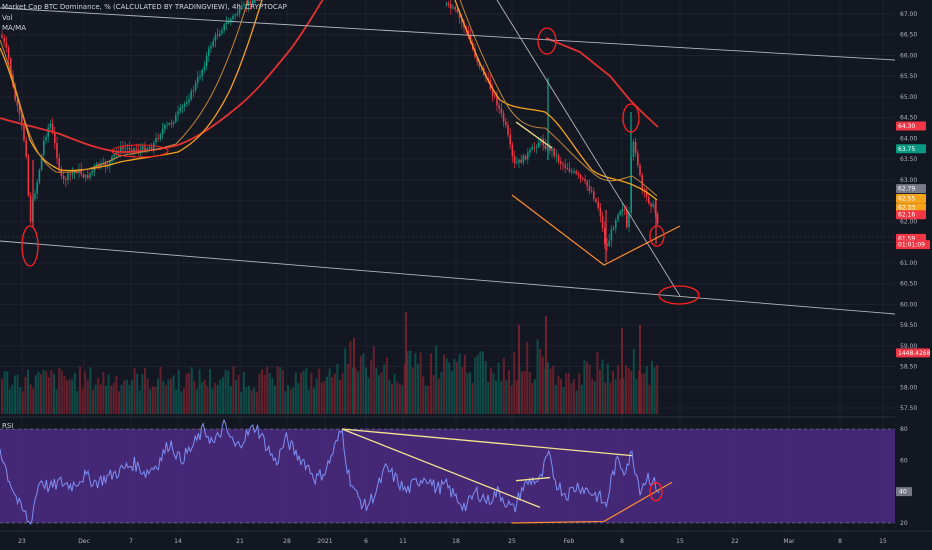 This screenshot has width=932, height=550. What do you see at coordinates (84, 541) in the screenshot?
I see `time-tick-label: Dec` at bounding box center [84, 541].